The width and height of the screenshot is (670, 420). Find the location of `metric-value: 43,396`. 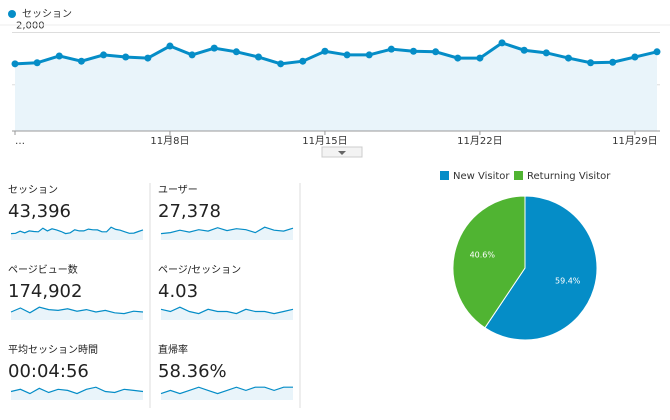

metric-value: 43,396 is located at coordinates (39, 211).